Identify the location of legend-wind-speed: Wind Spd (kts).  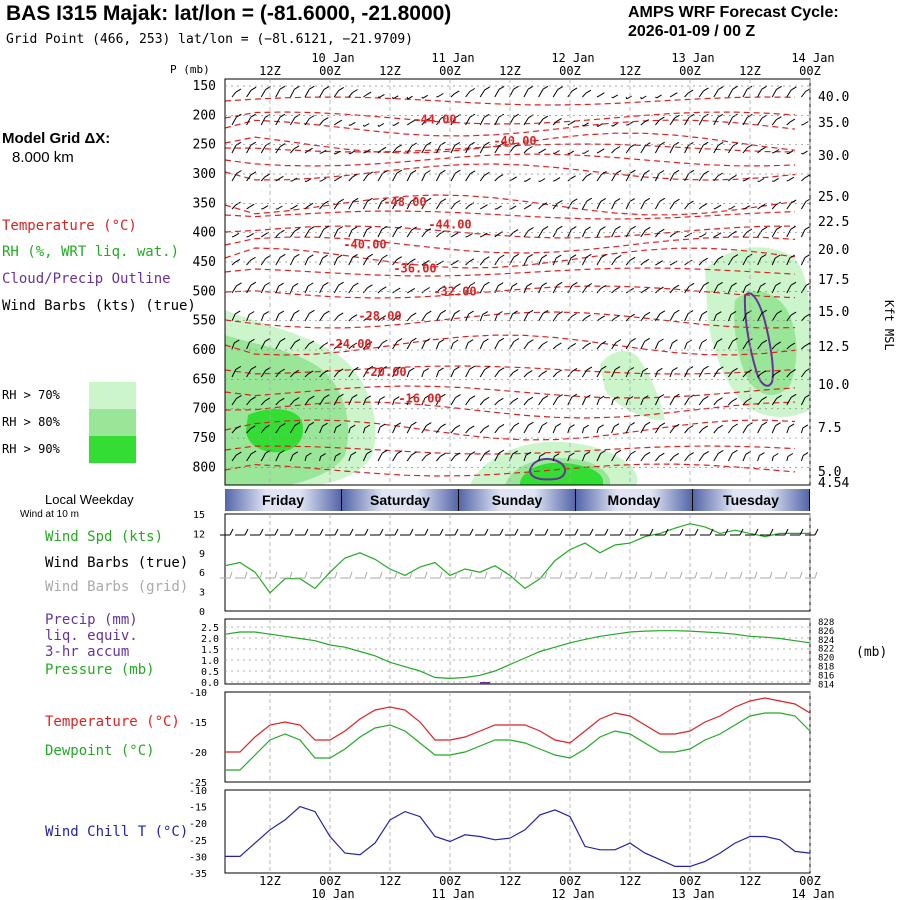
(104, 537).